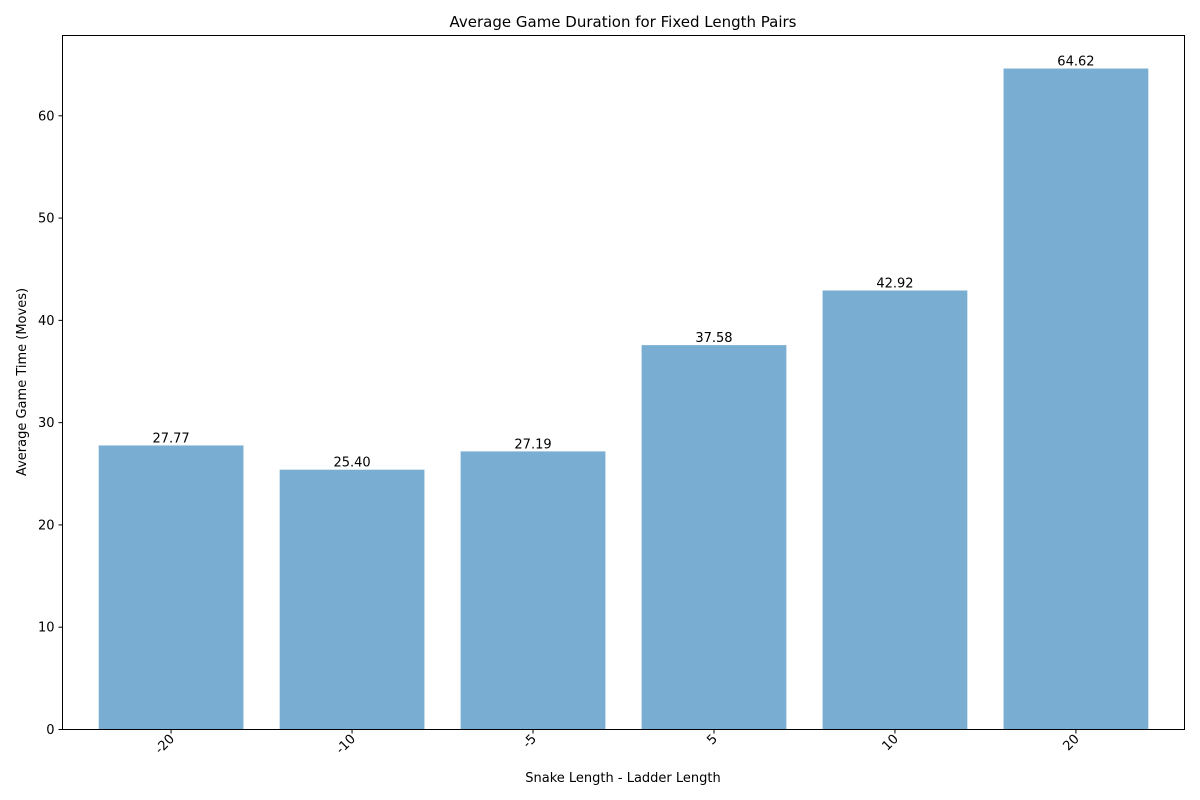 The height and width of the screenshot is (800, 1200). What do you see at coordinates (532, 444) in the screenshot?
I see `bar-value-label: 27.19` at bounding box center [532, 444].